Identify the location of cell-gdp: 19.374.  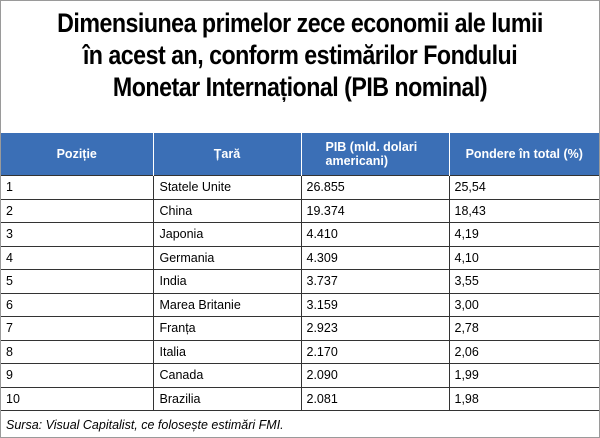
(374, 210).